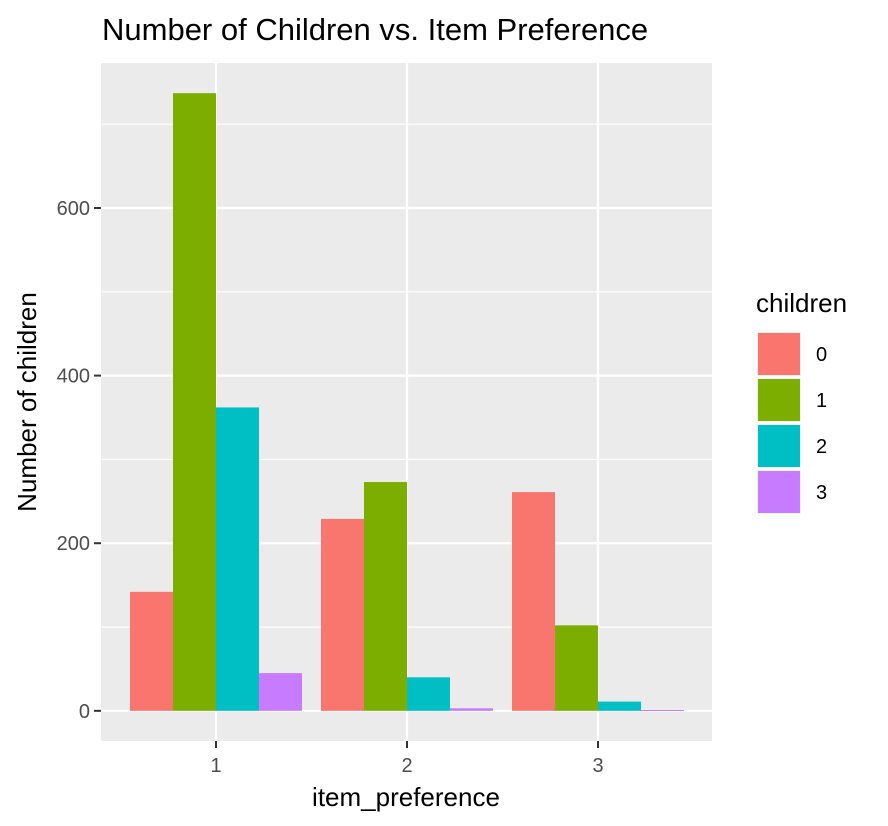 The image size is (888, 826). I want to click on y-tick-label: 400, so click(73, 377).